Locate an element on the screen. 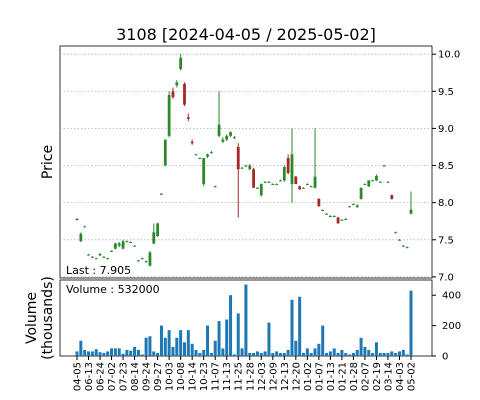 The image size is (480, 400). x-tick-label: 02-19 is located at coordinates (377, 376).